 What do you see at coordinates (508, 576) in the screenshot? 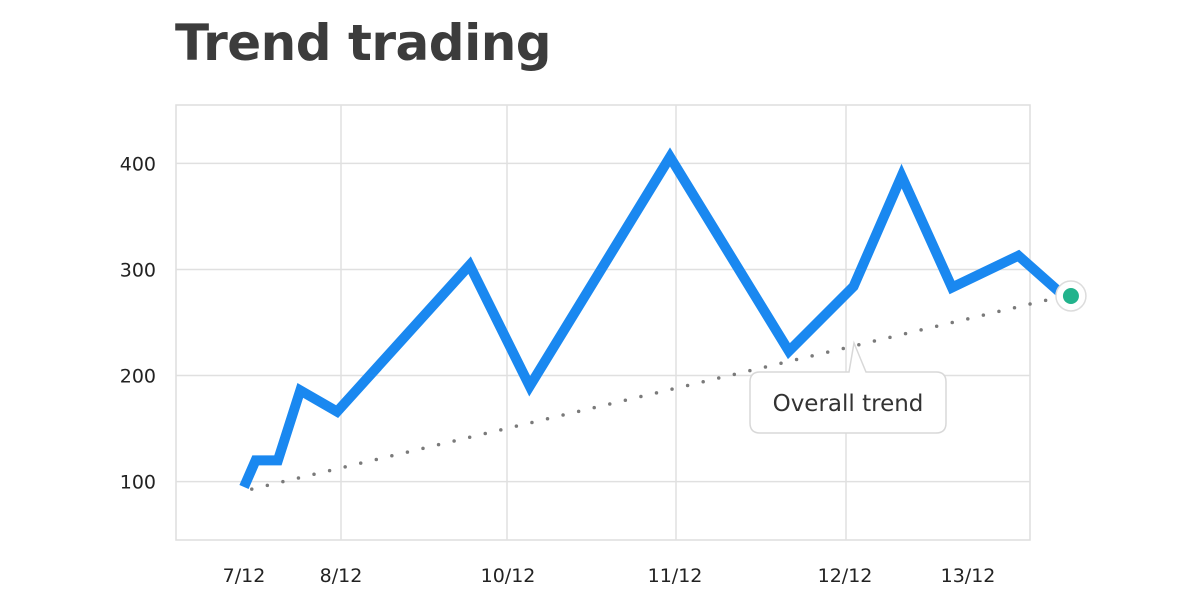
I see `x-tick-label: 10/12` at bounding box center [508, 576].